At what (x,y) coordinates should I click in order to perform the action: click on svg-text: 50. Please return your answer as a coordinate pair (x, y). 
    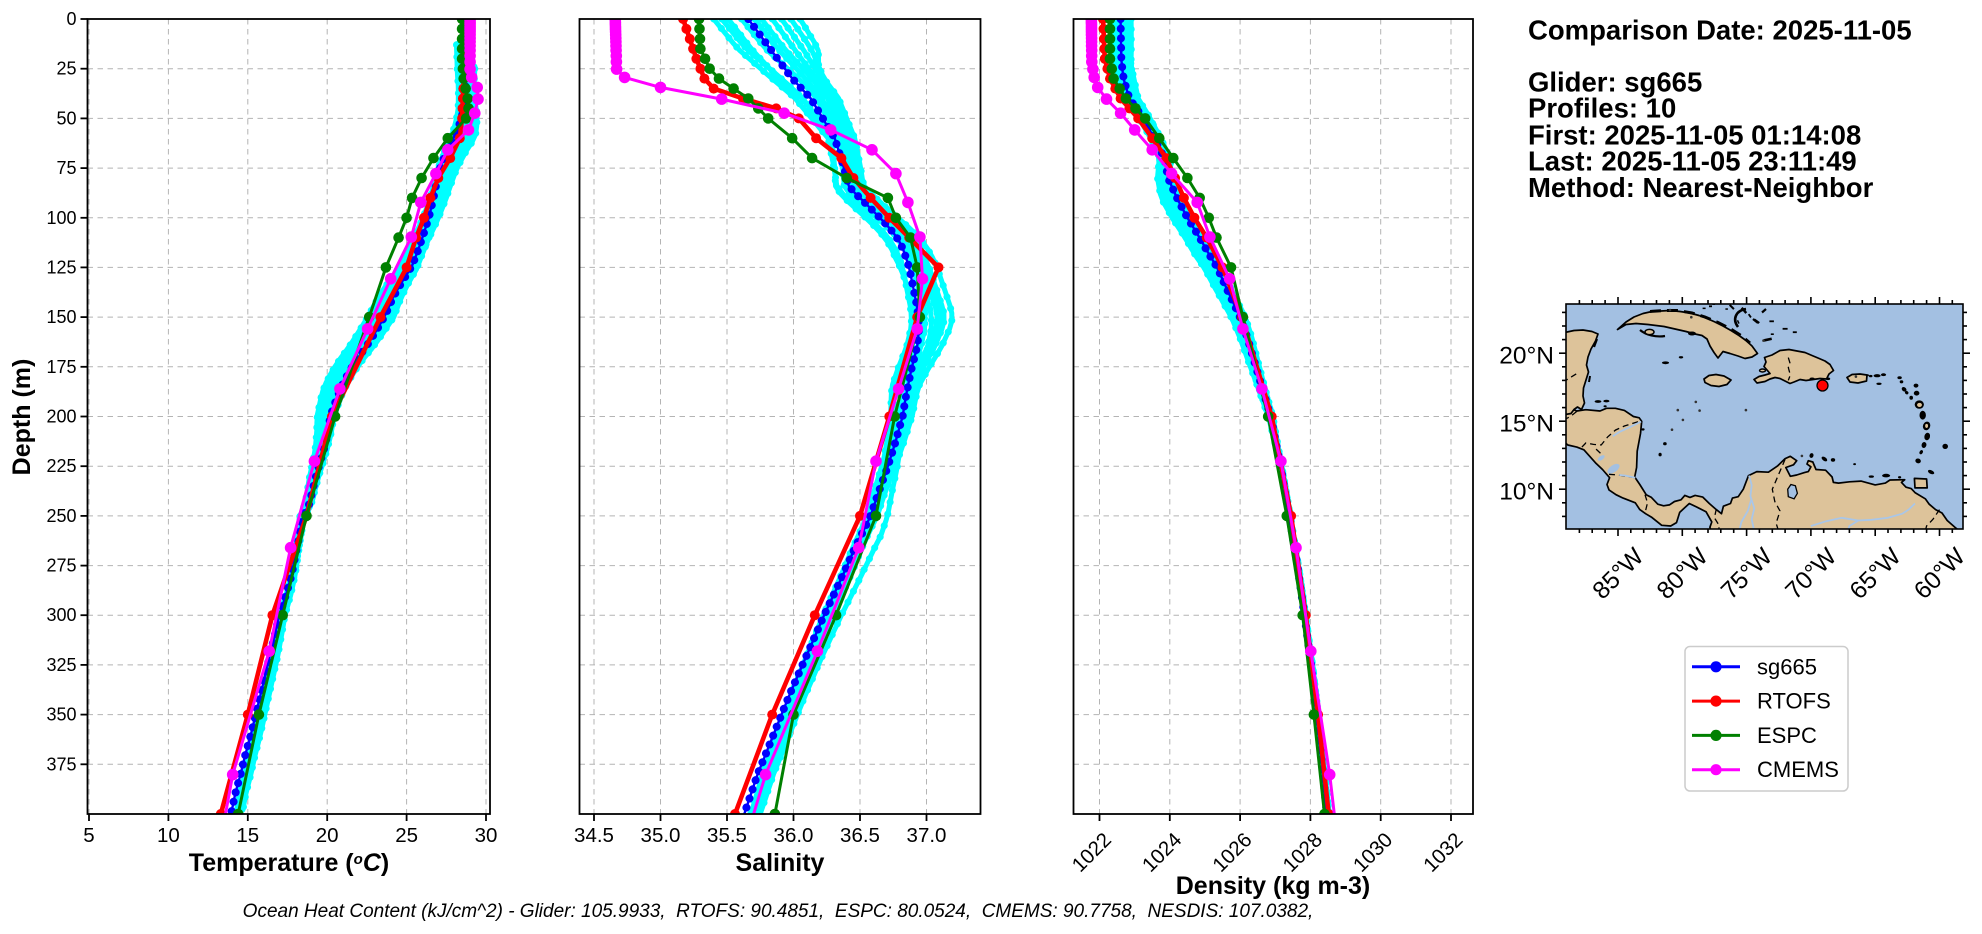
    Looking at the image, I should click on (66, 118).